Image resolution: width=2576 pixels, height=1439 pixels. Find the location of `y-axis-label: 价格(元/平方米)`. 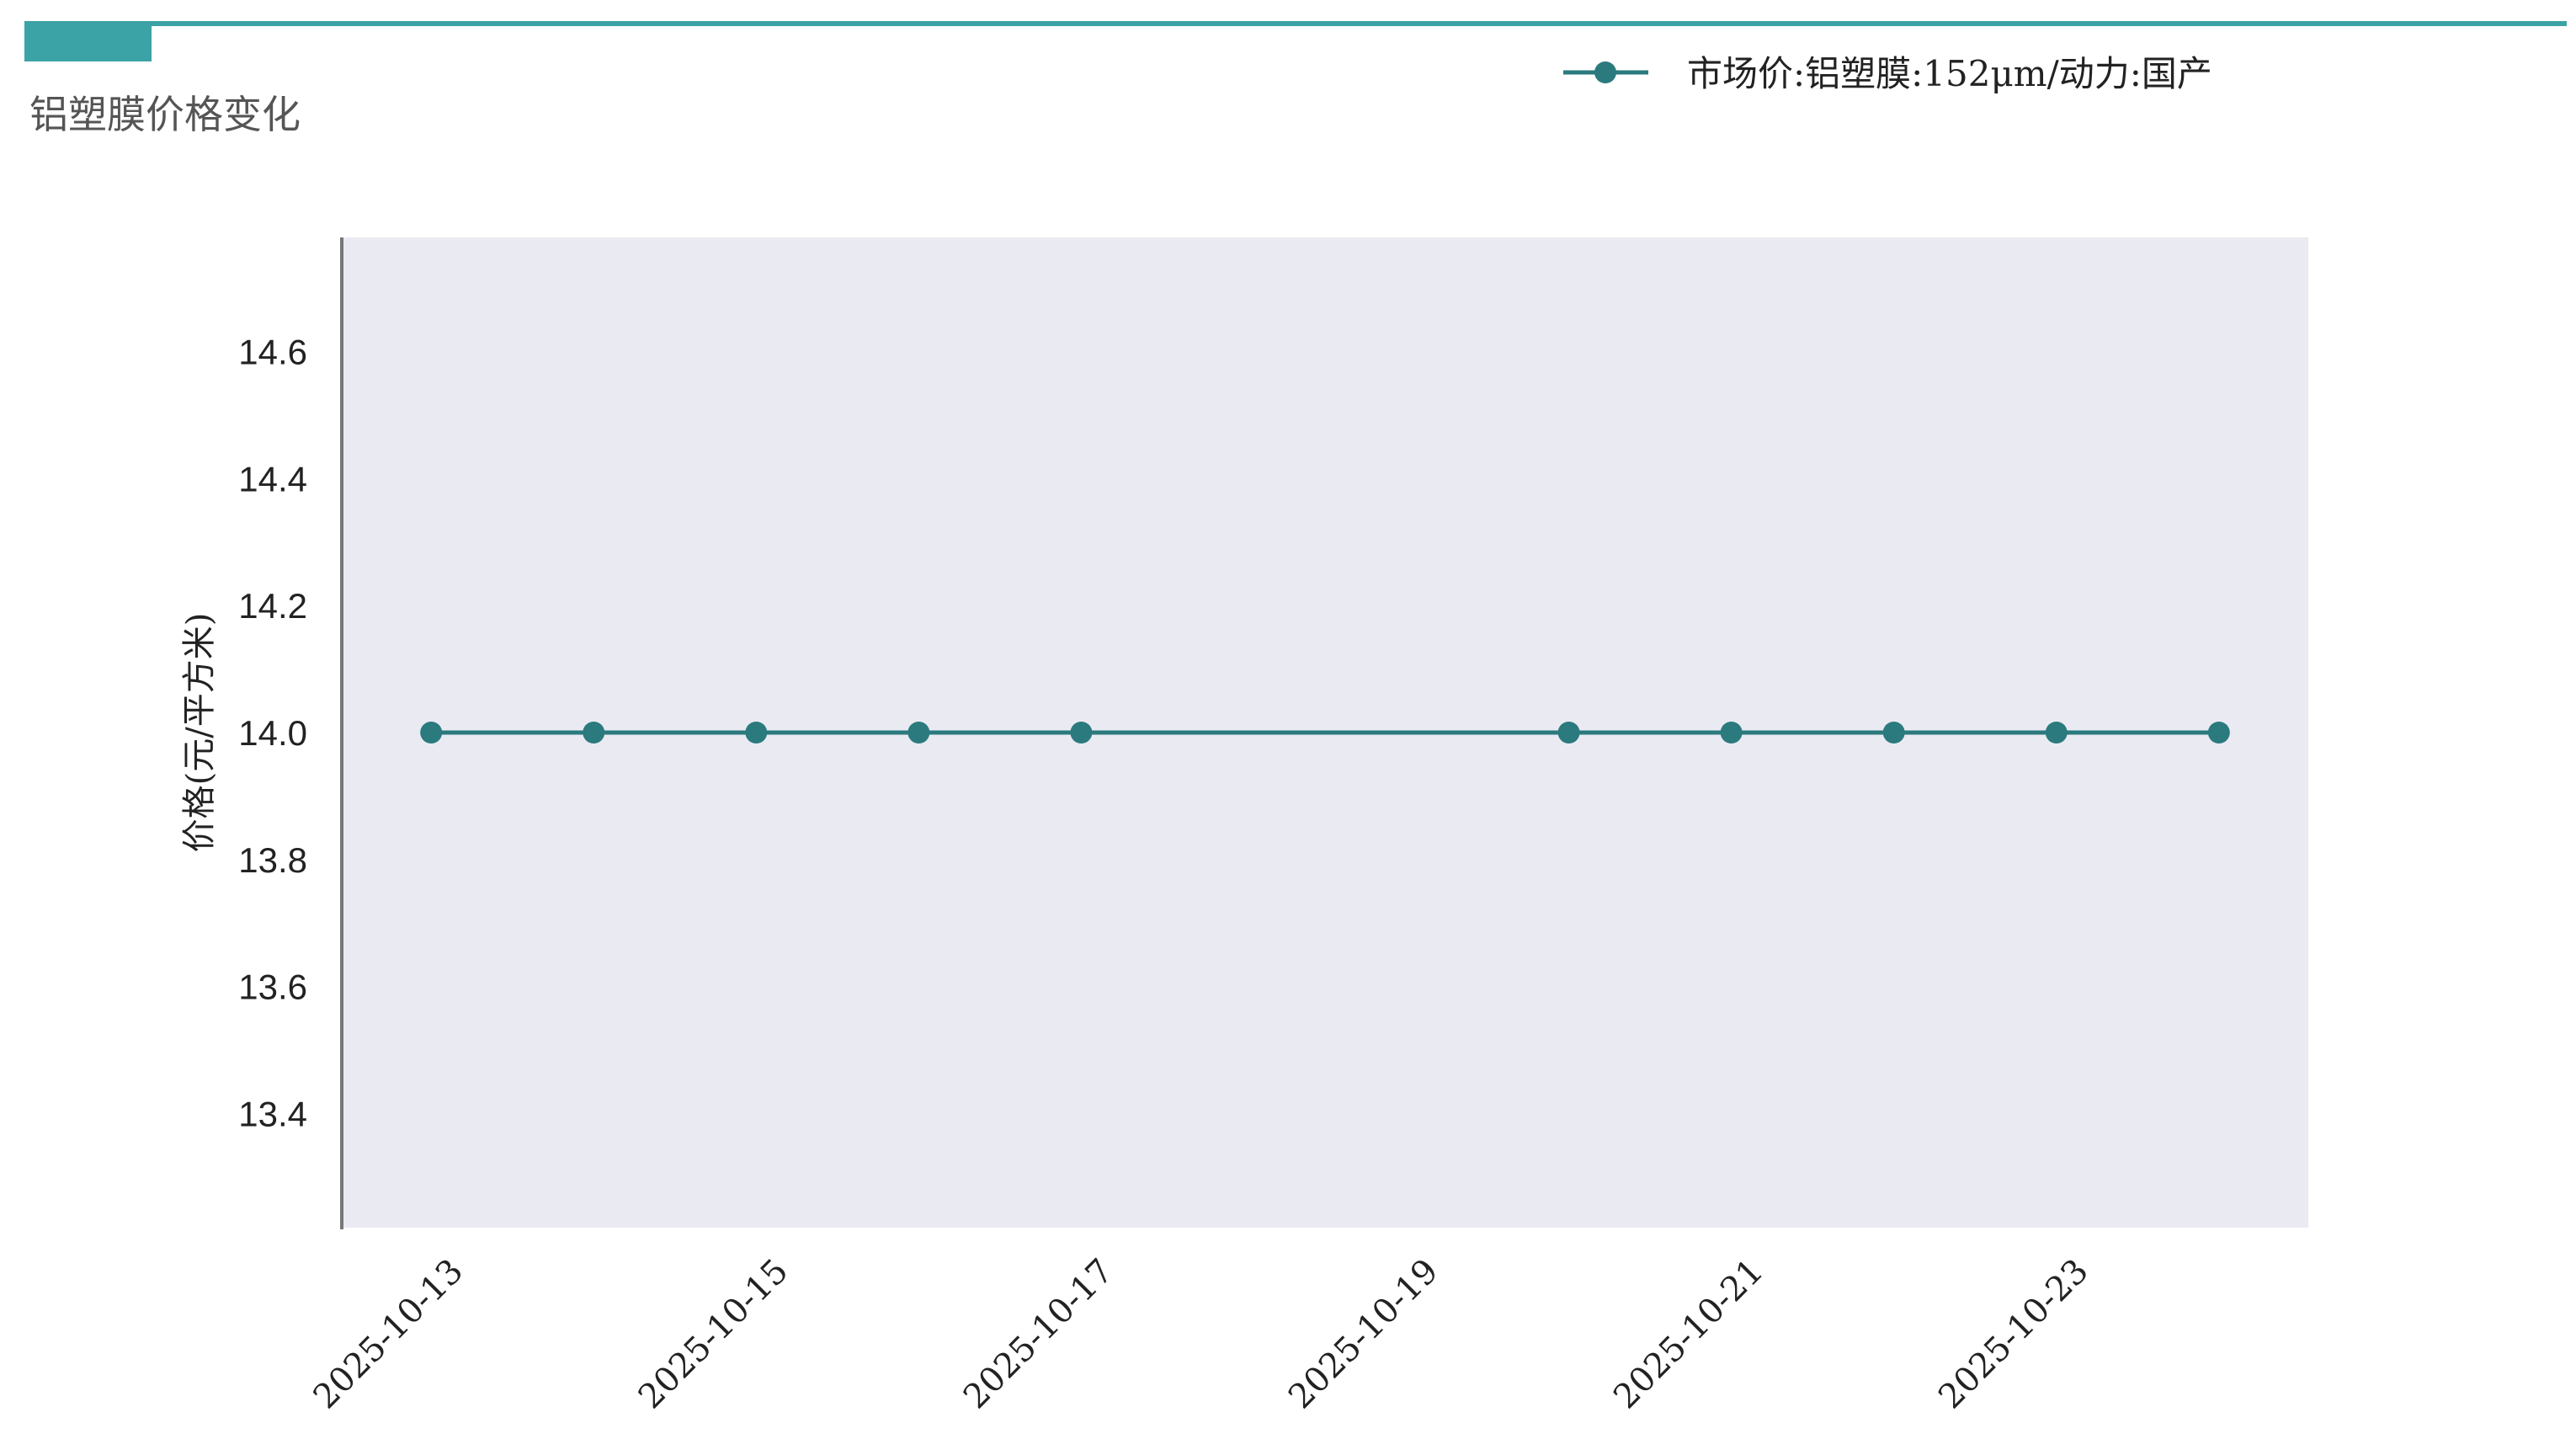

y-axis-label: 价格(元/平方米) is located at coordinates (200, 733).